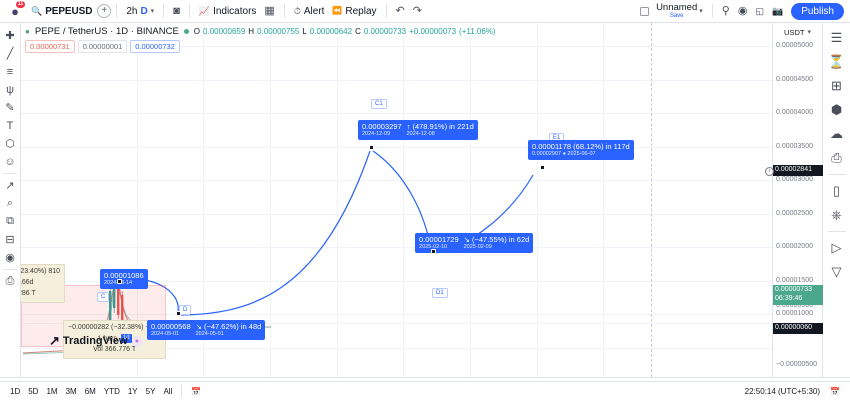  I want to click on anno-tag-c1: C1, so click(379, 104).